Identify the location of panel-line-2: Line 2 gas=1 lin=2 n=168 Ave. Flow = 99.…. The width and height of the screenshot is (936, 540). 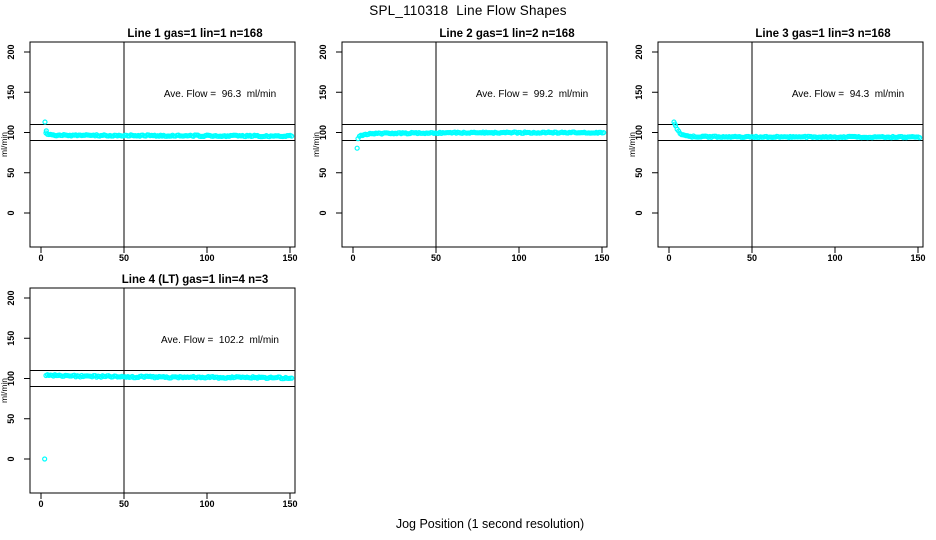
(460, 145).